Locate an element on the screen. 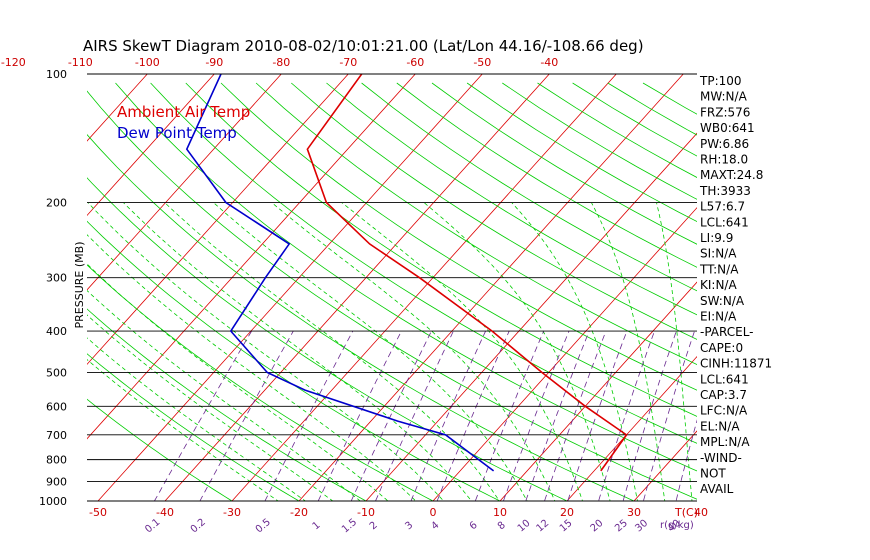 The image size is (870, 560). bottom-temp-tick-label: -30 is located at coordinates (232, 512).